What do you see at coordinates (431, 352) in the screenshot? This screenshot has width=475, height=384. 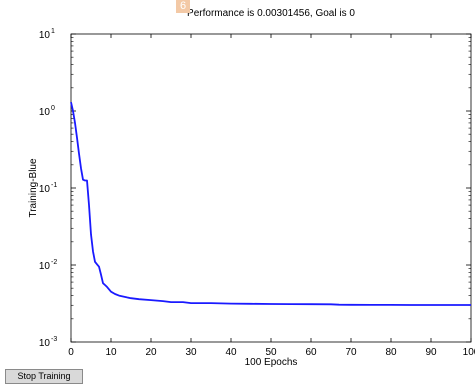 I see `x-tick-label: 90` at bounding box center [431, 352].